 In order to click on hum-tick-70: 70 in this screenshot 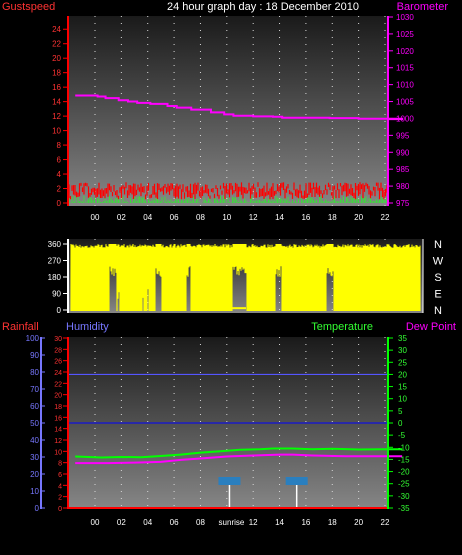, I will do `click(34, 389)`.